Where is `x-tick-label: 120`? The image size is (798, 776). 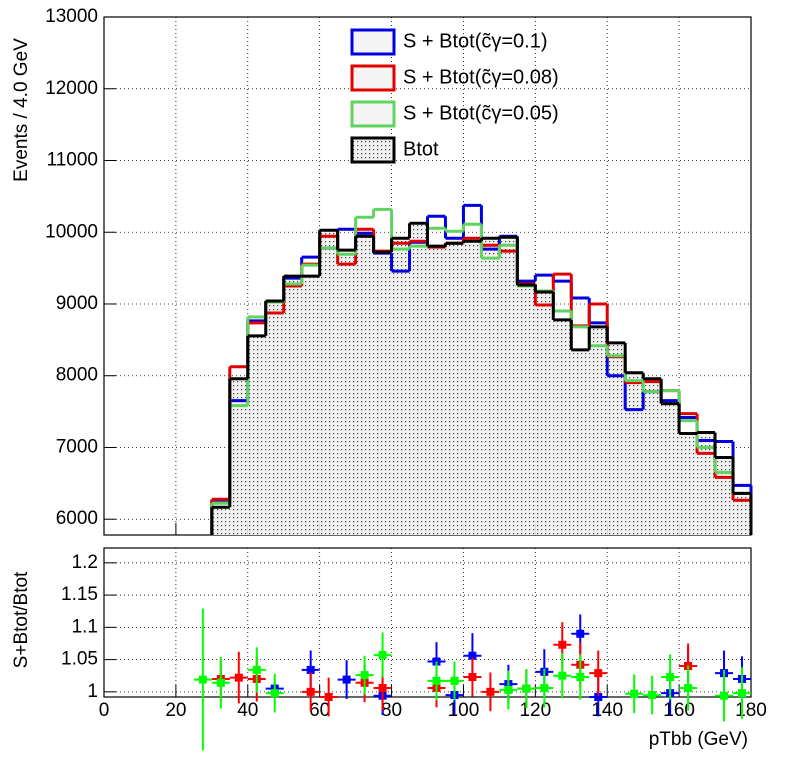
x-tick-label: 120 is located at coordinates (535, 710).